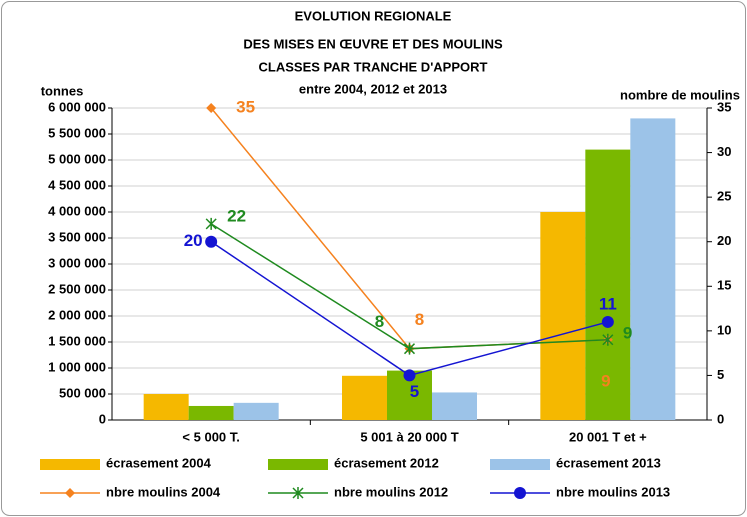 The width and height of the screenshot is (747, 517). What do you see at coordinates (613, 491) in the screenshot?
I see `legend-label: nbre moulins 2013` at bounding box center [613, 491].